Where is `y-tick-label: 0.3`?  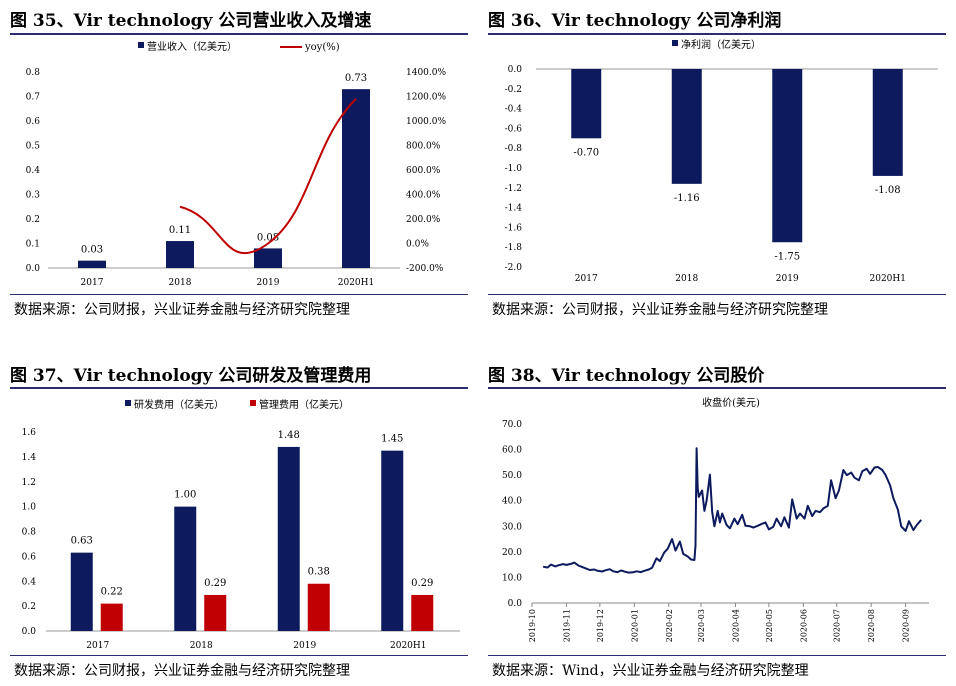
y-tick-label: 0.3 is located at coordinates (33, 196).